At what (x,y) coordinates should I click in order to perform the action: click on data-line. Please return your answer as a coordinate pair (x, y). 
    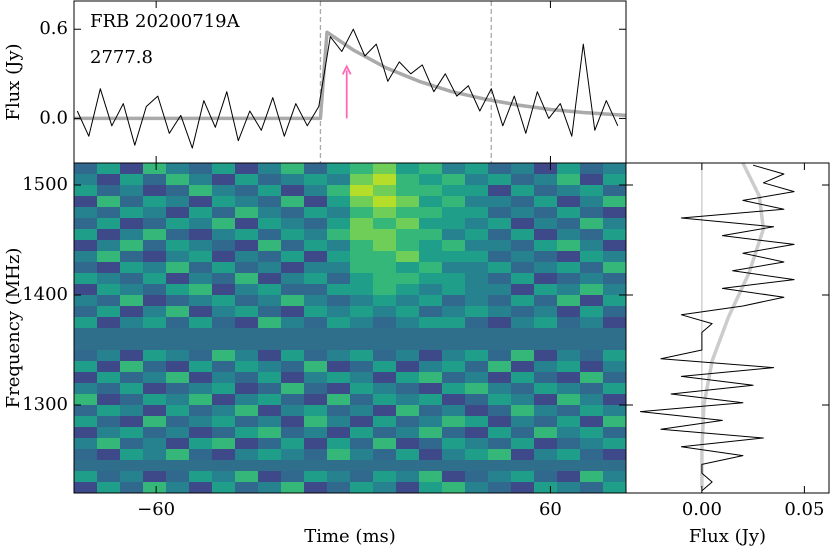
    Looking at the image, I should click on (717, 328).